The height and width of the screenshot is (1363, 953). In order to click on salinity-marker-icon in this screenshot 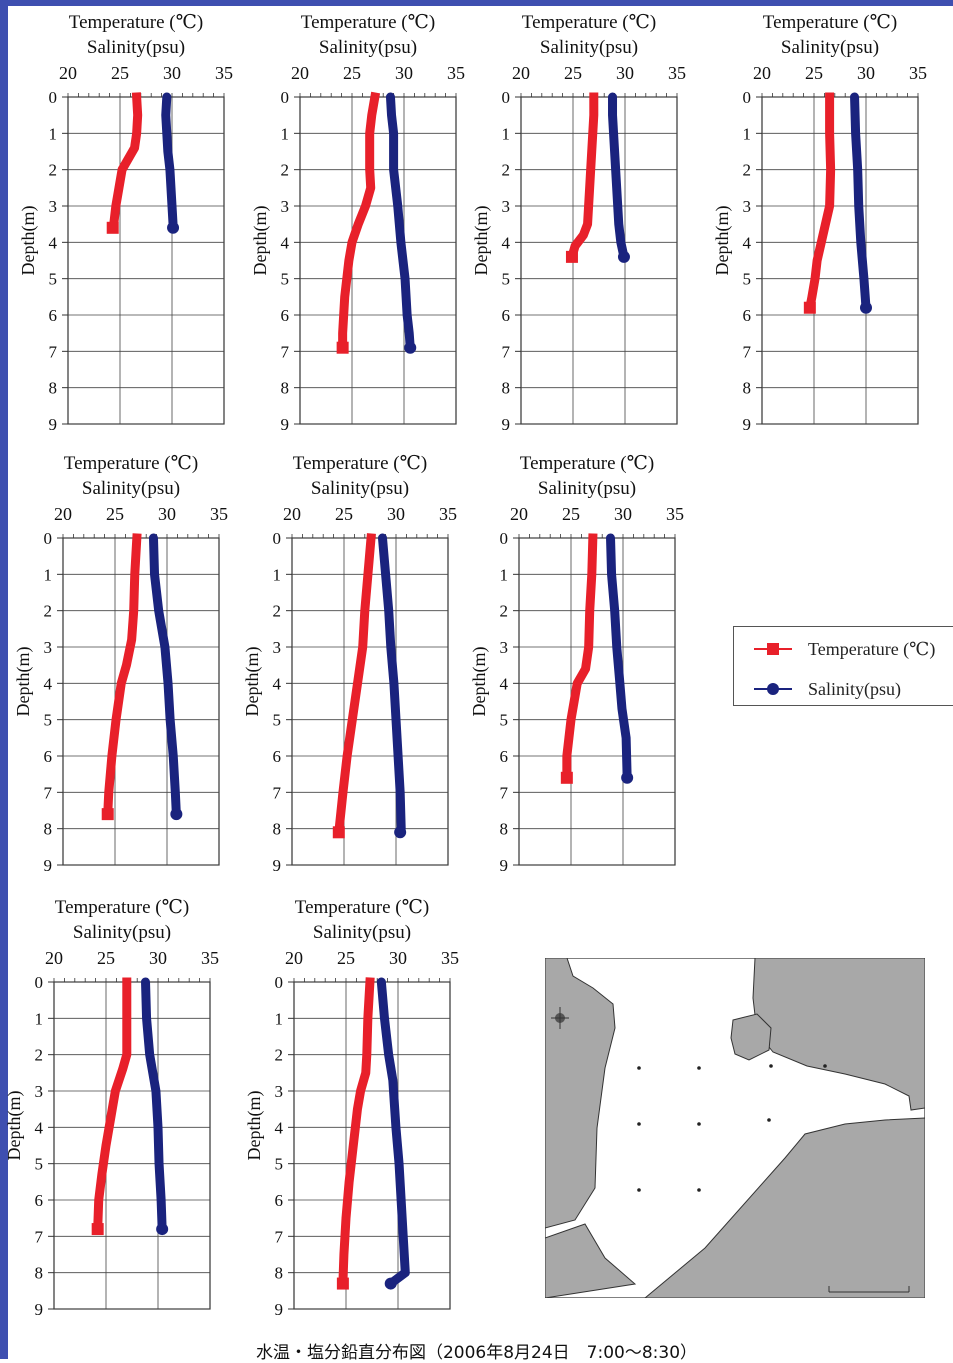, I will do `click(773, 689)`.